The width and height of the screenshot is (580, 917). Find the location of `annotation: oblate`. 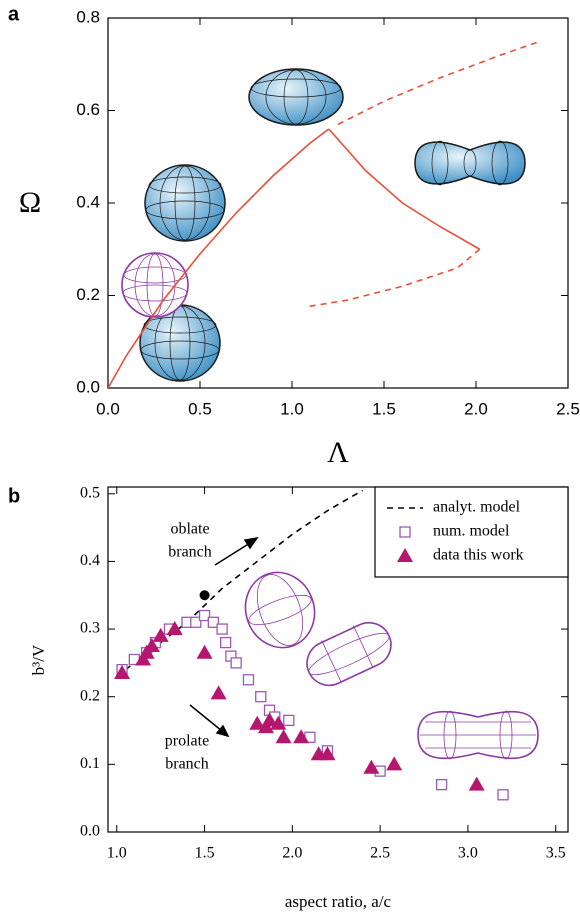

annotation: oblate is located at coordinates (189, 529).